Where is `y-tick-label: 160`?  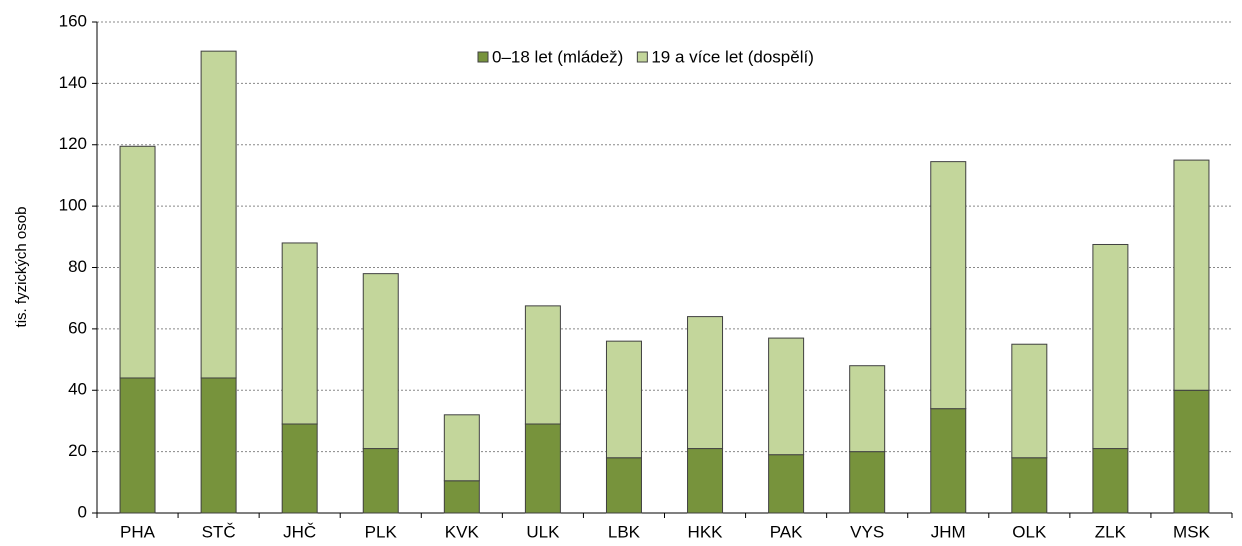
y-tick-label: 160 is located at coordinates (73, 20).